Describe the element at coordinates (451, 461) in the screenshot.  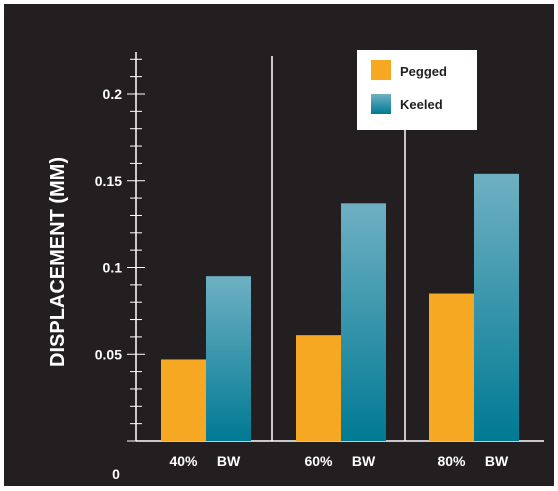
I see `x-category-label: 80%` at that location.